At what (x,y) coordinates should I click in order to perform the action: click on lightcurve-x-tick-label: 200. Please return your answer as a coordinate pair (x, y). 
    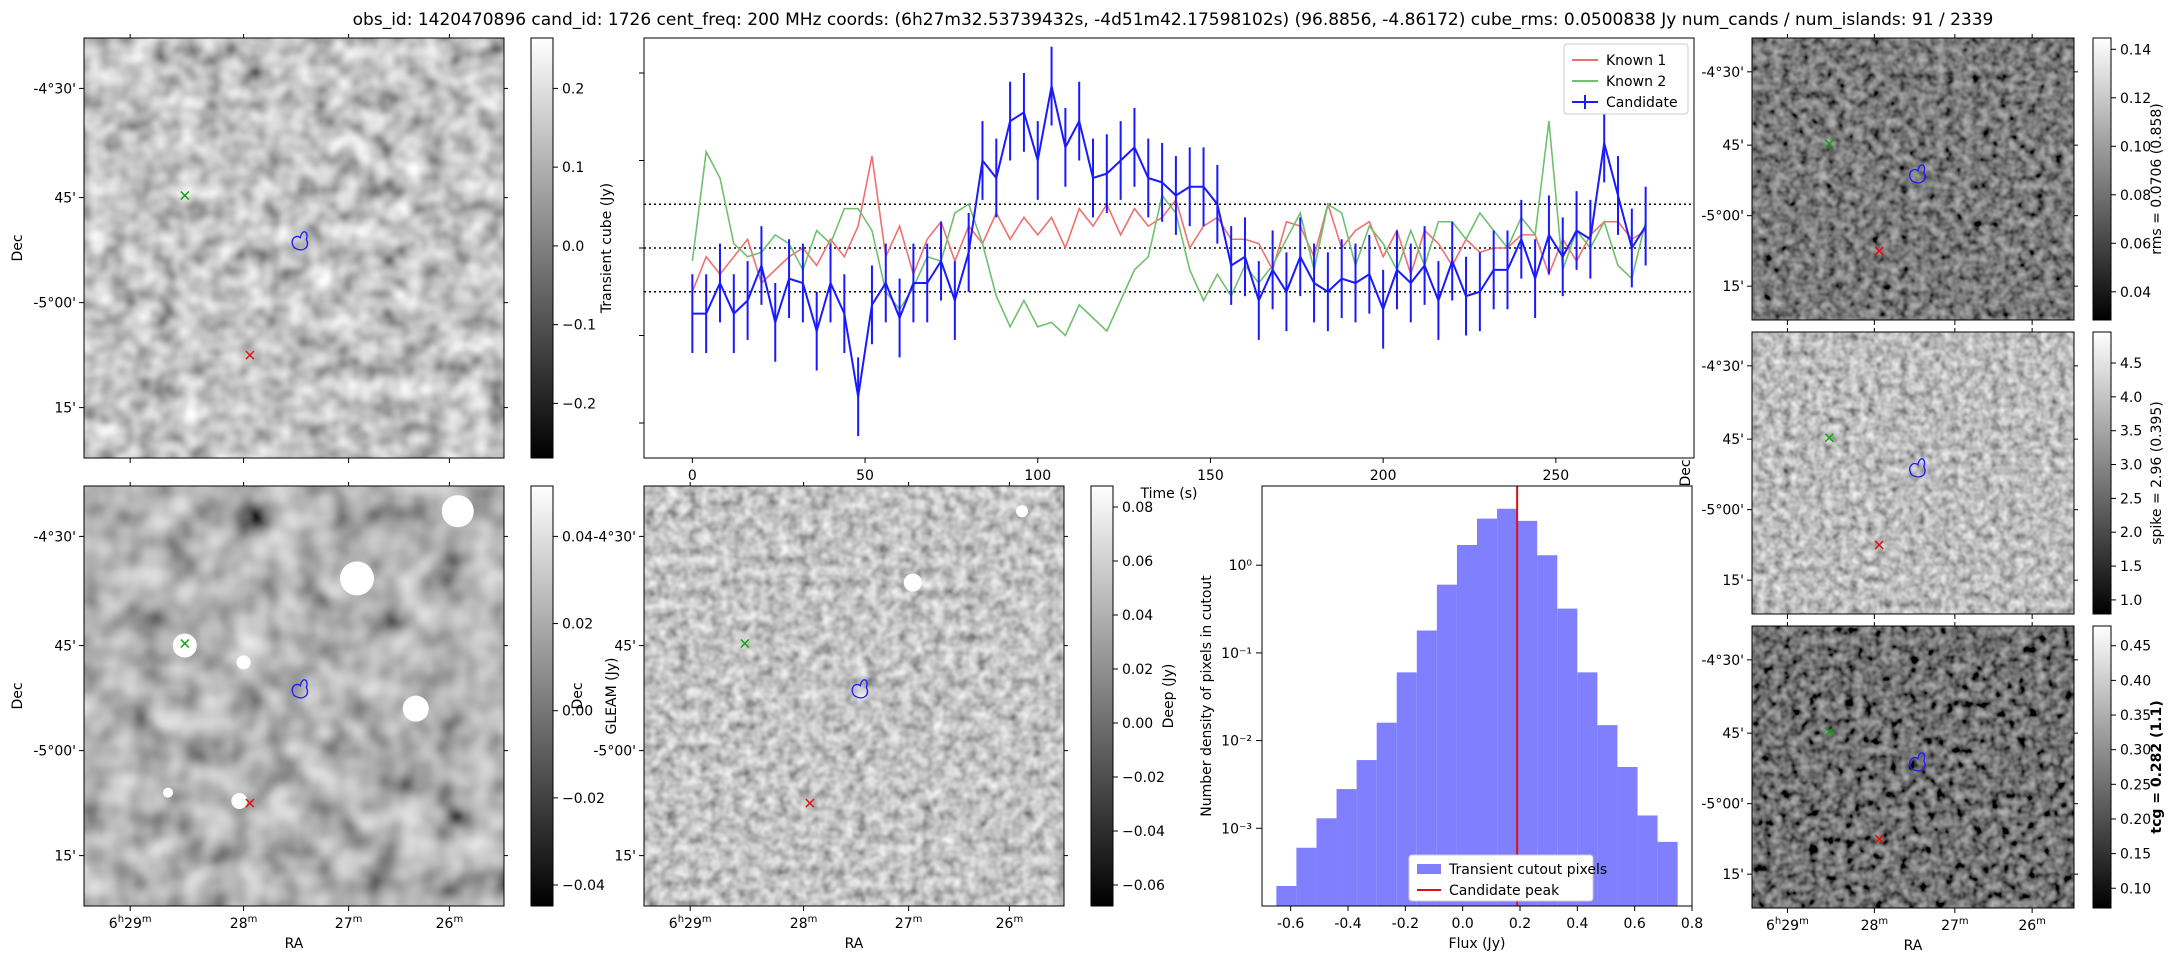
    Looking at the image, I should click on (1383, 476).